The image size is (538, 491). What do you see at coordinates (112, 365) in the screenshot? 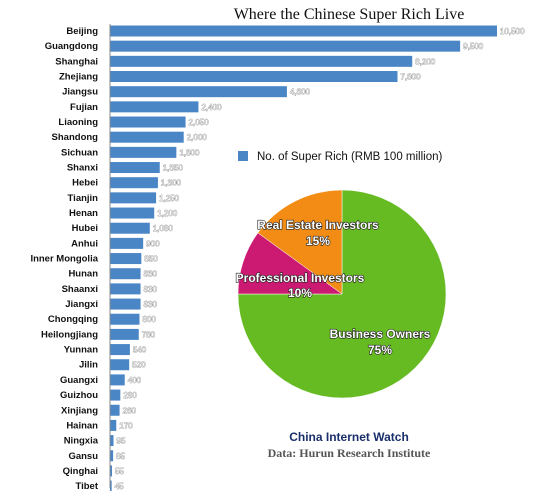
I see `bar-row: Jilin 520` at bounding box center [112, 365].